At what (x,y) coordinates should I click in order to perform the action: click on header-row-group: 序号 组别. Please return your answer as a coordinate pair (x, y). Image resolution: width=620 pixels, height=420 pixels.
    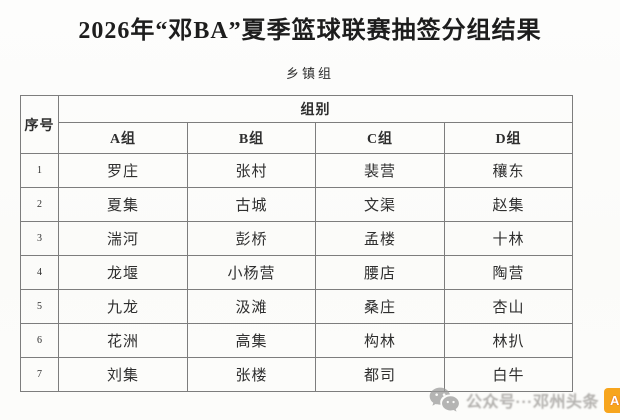
    Looking at the image, I should click on (296, 124).